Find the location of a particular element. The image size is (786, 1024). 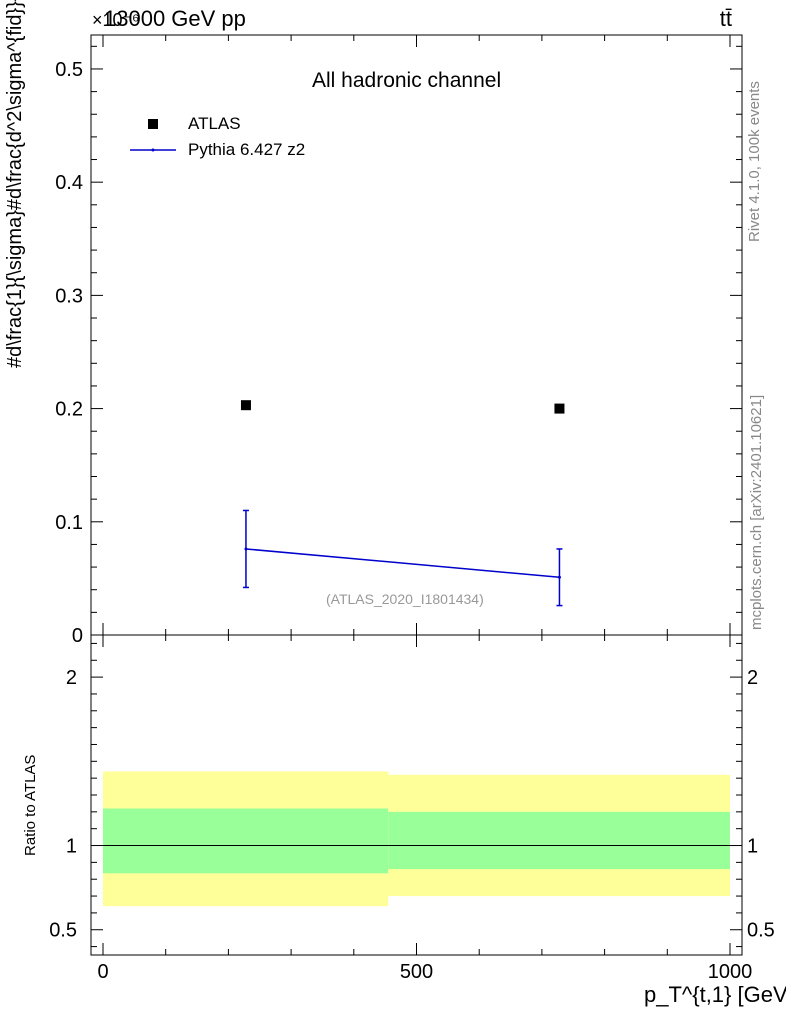

legend-label-pythia: Pythia 6.427 z2 is located at coordinates (247, 149).